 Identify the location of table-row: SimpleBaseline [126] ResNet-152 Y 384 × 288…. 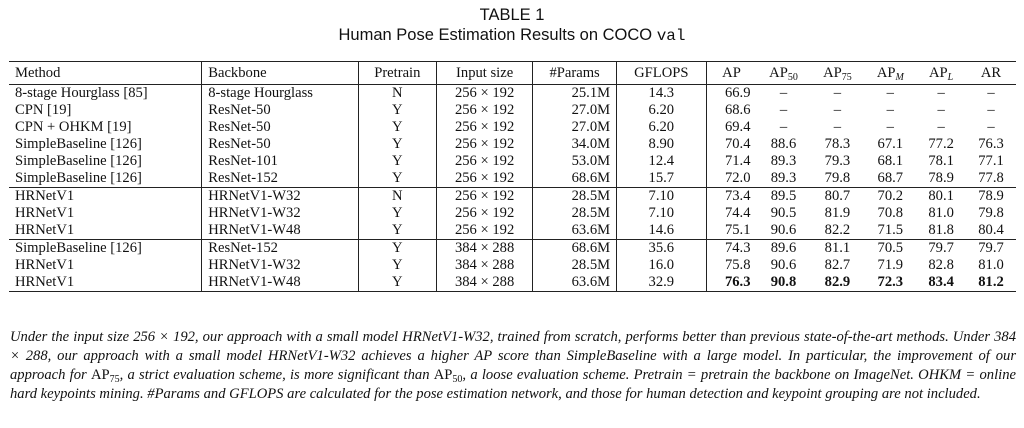
(512, 248).